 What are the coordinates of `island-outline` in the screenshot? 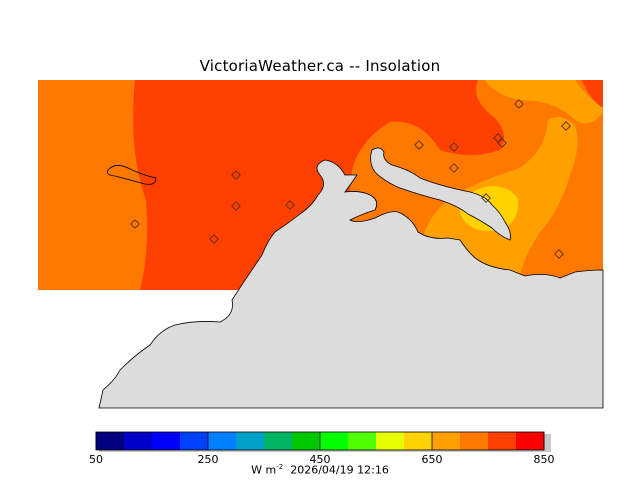 It's located at (131, 175).